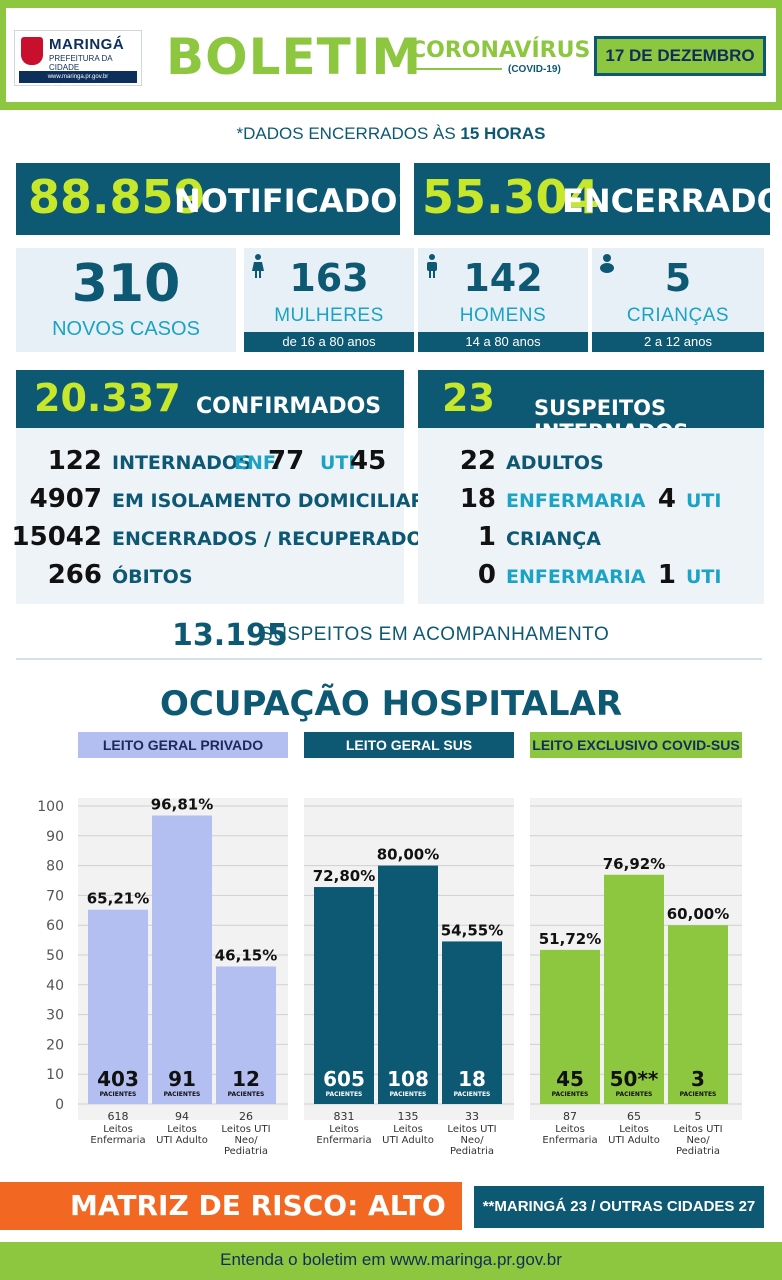  I want to click on y-tick-label: 70, so click(55, 896).